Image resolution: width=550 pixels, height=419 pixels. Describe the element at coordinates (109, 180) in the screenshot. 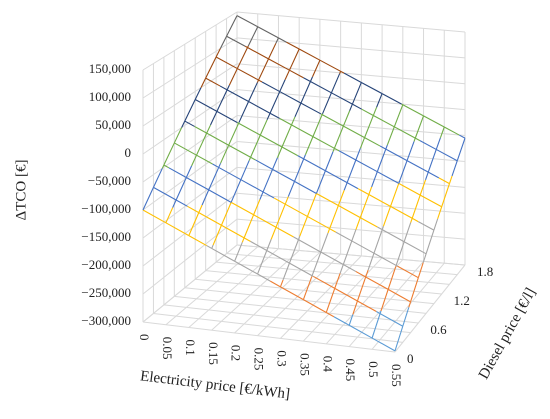

I see `z-tick-label: −50,000` at that location.